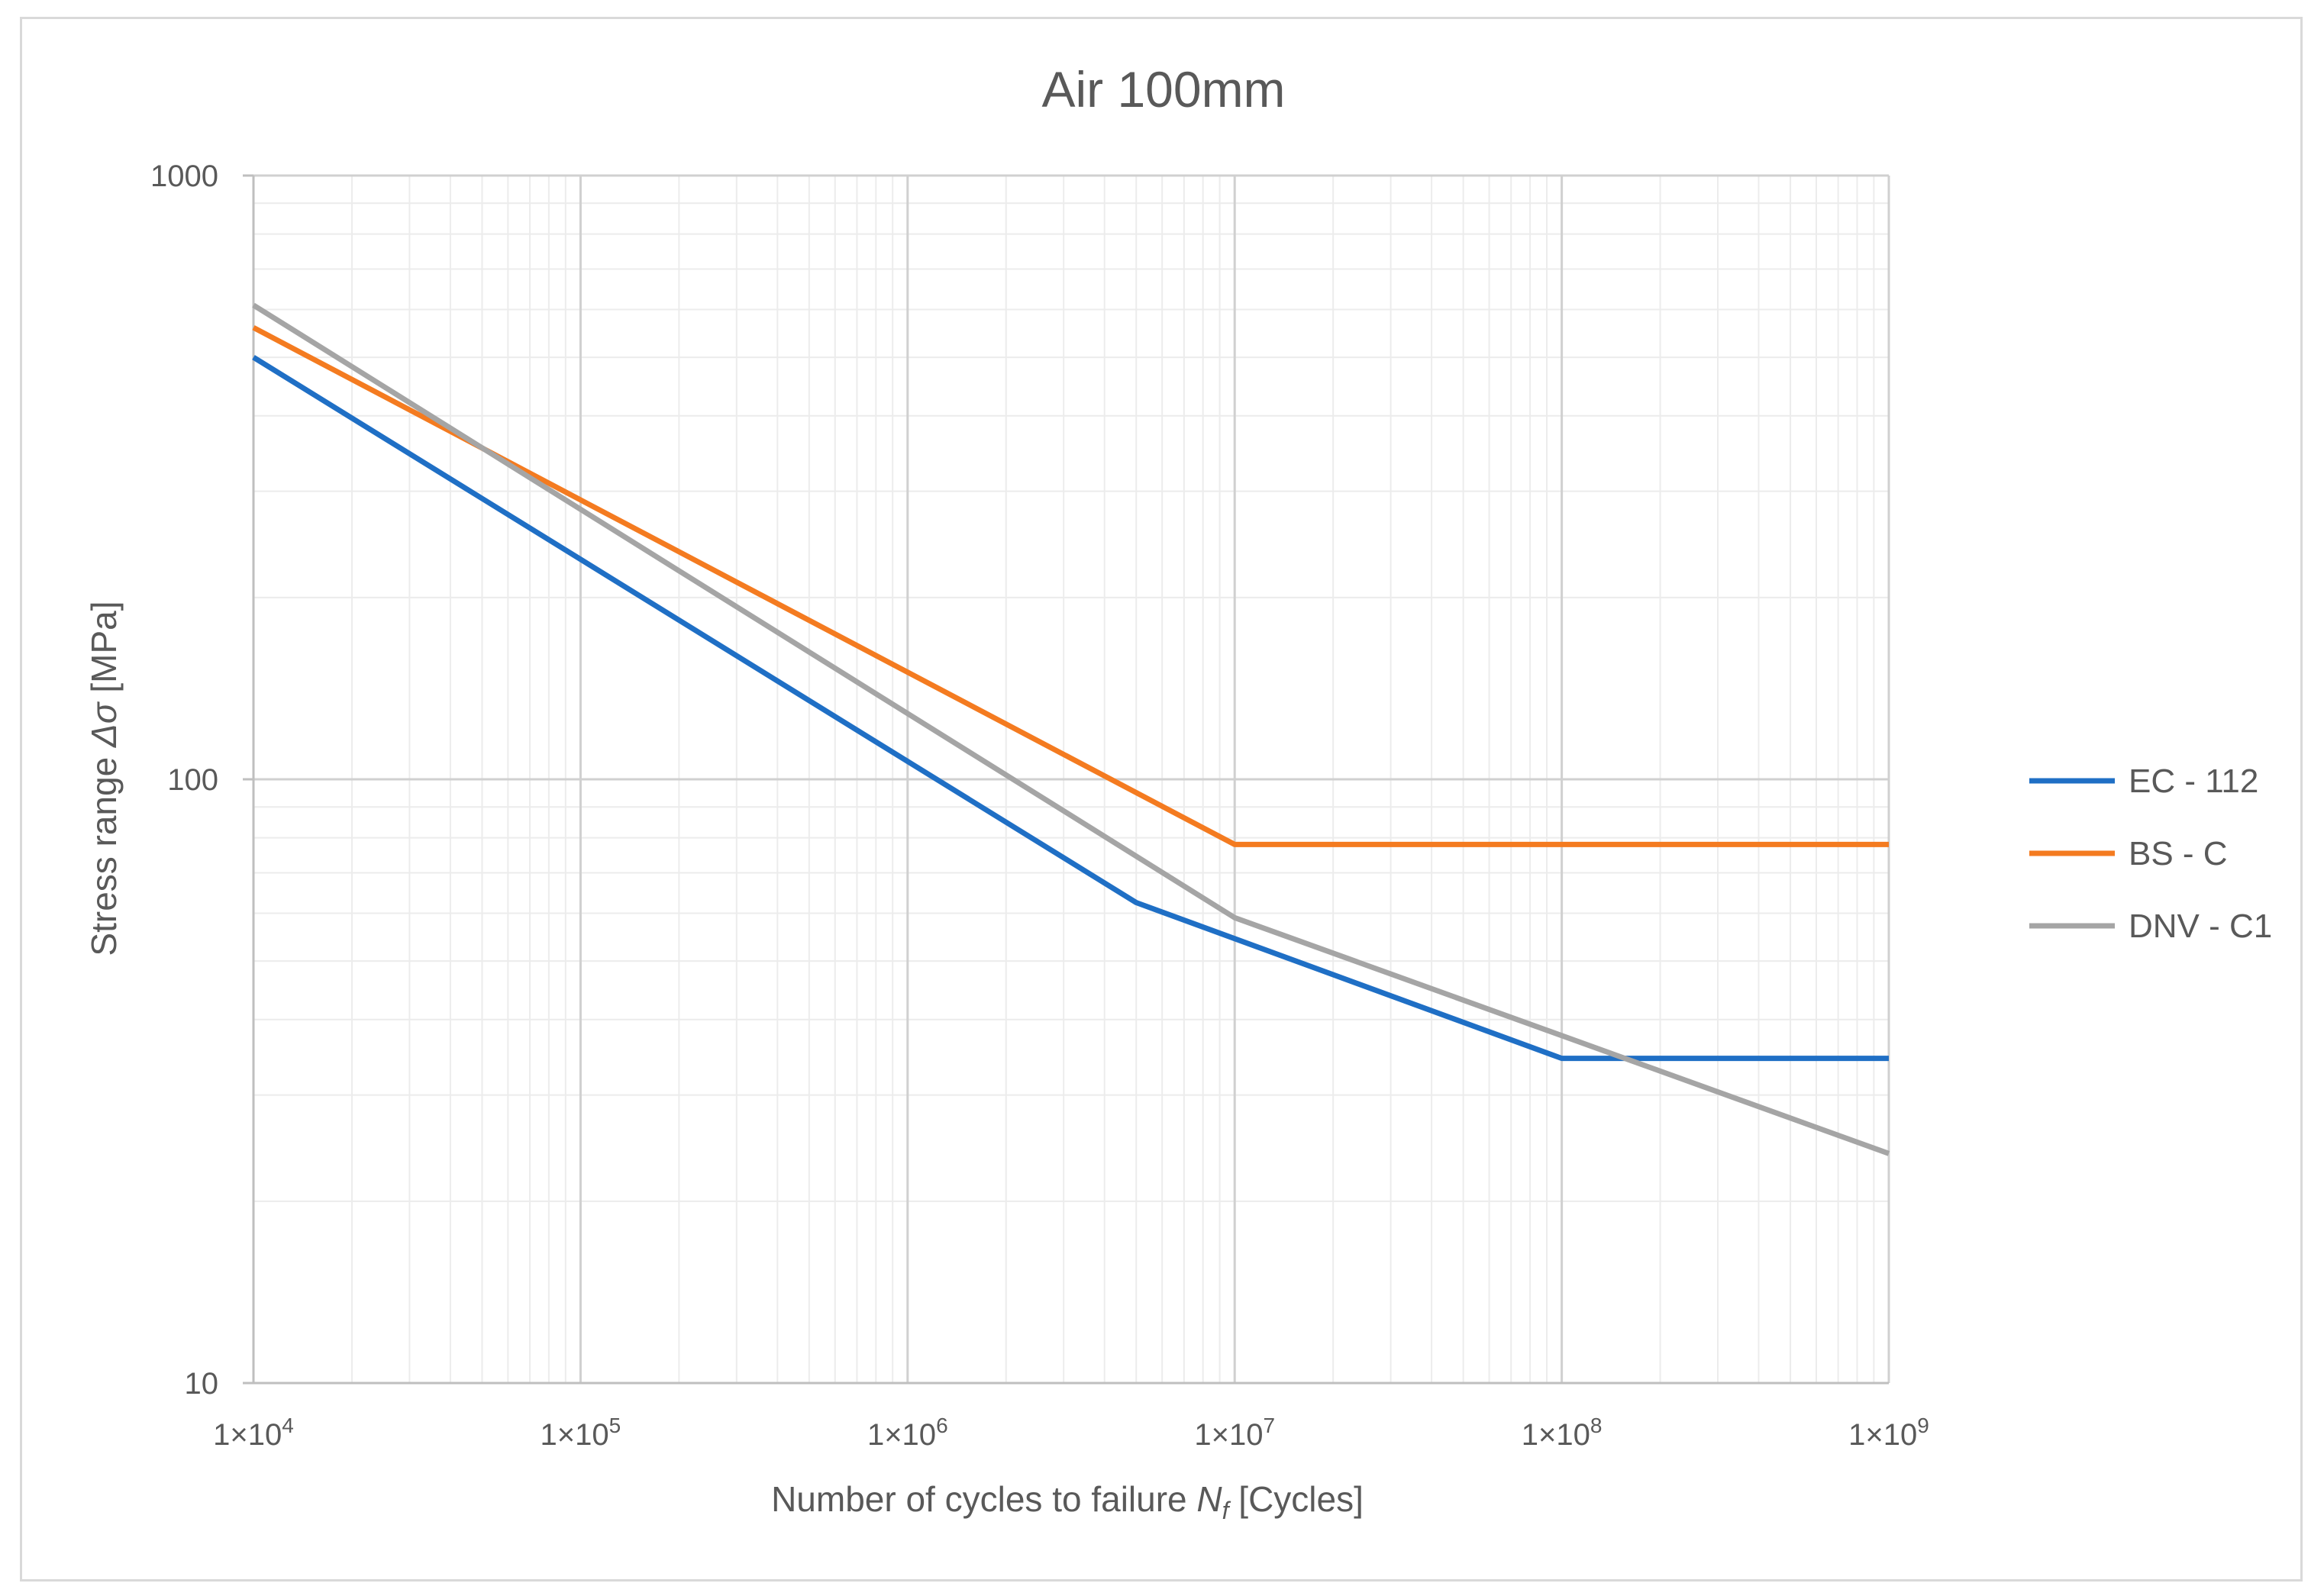 The height and width of the screenshot is (1596, 2324). Describe the element at coordinates (202, 1384) in the screenshot. I see `y-tick-label: 10` at that location.